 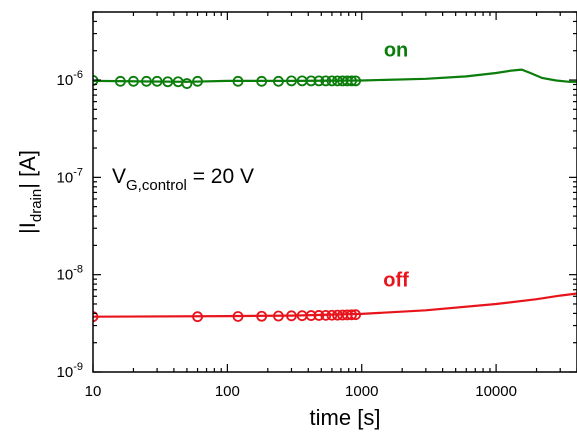 What do you see at coordinates (156, 185) in the screenshot?
I see `annotation-sub: G,control` at bounding box center [156, 185].